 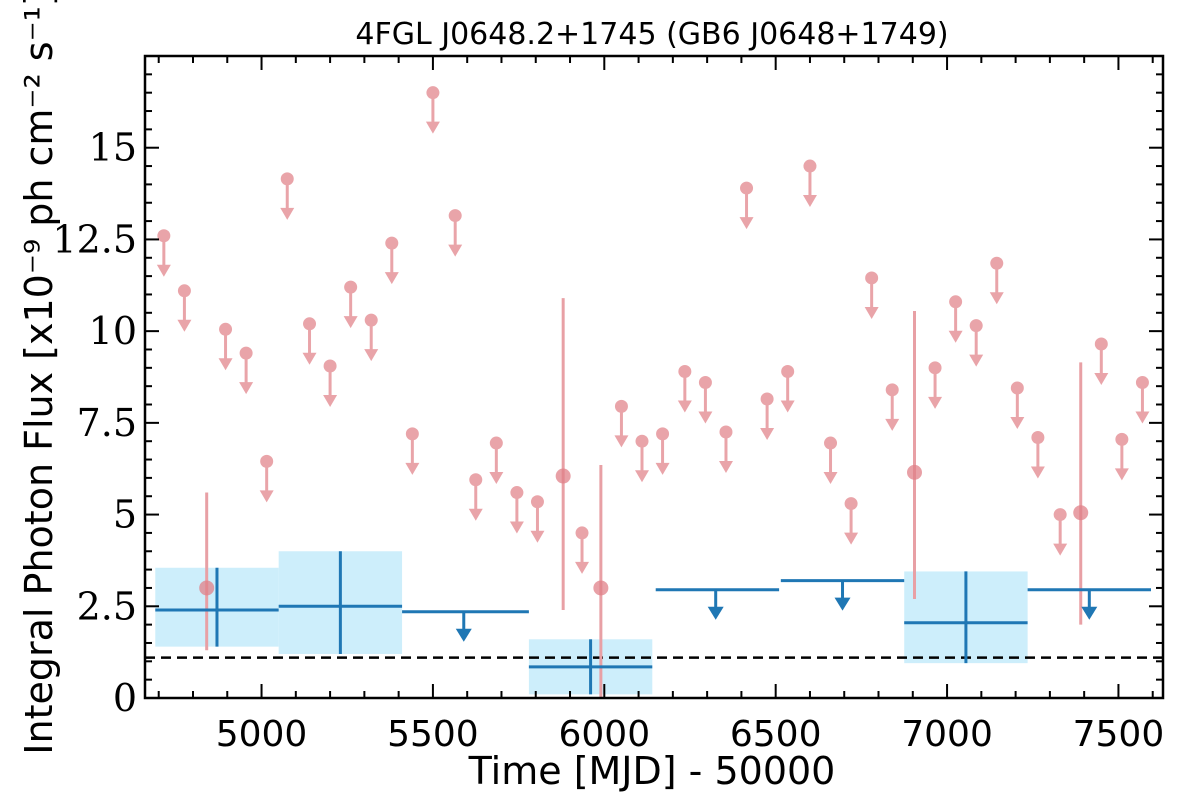 I want to click on y-tick-label: 15, so click(x=113, y=148).